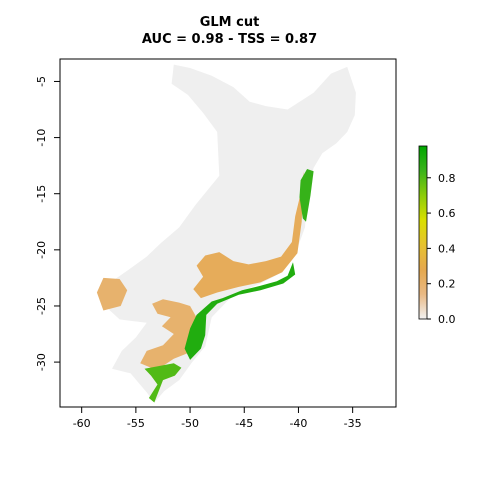 Image resolution: width=480 pixels, height=480 pixels. What do you see at coordinates (41, 250) in the screenshot?
I see `y-tick-label: -20` at bounding box center [41, 250].